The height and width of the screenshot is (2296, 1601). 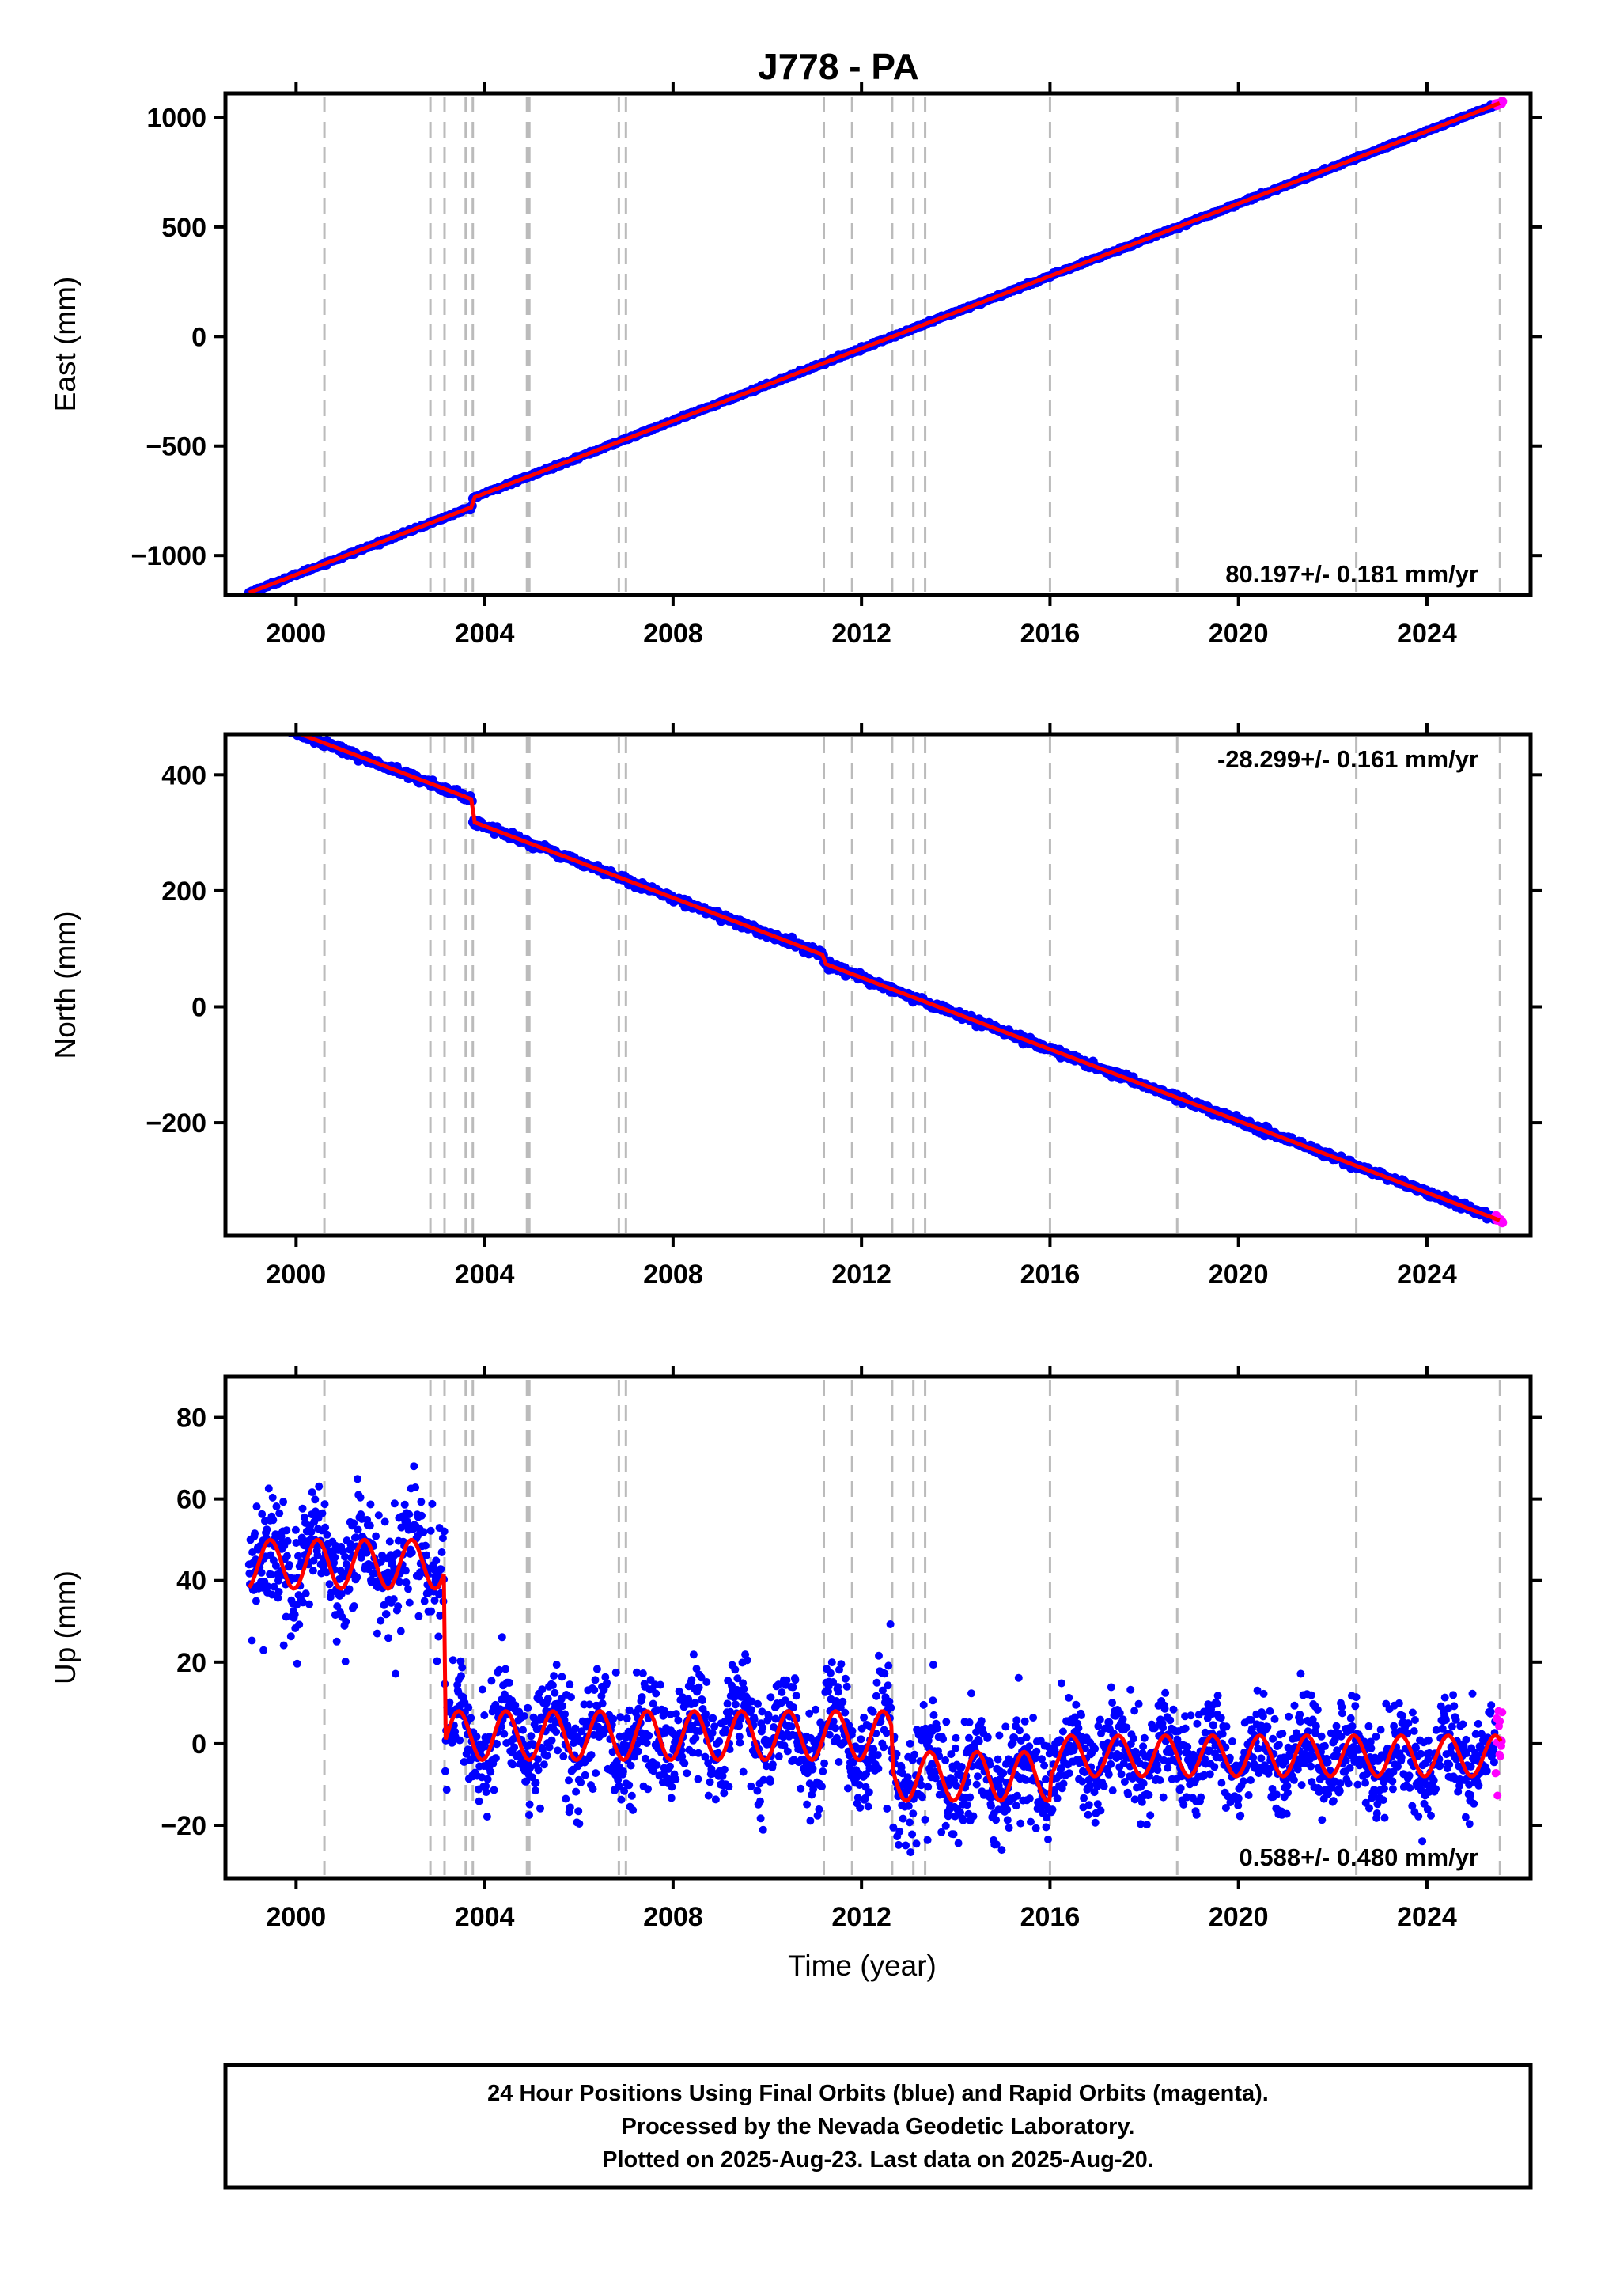 I want to click on y-tick-label: 0, so click(x=199, y=1007).